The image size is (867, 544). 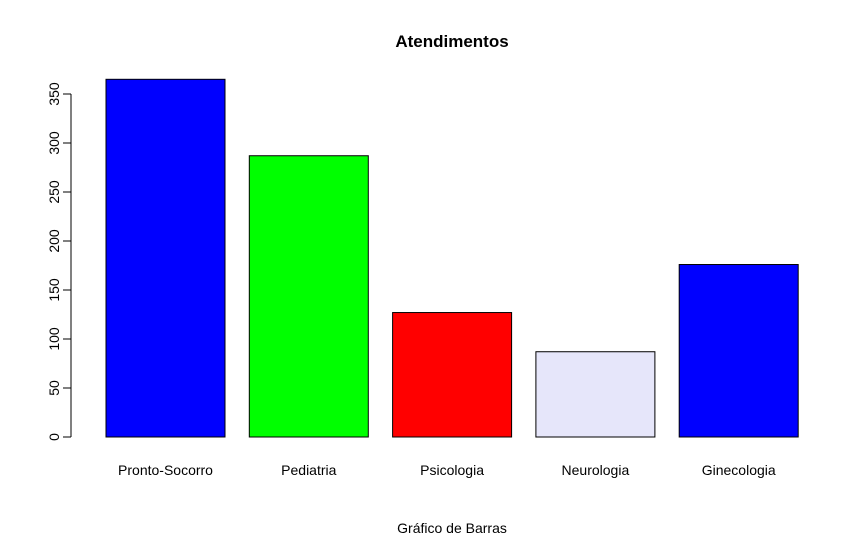 What do you see at coordinates (54, 339) in the screenshot?
I see `y-tick-label: 100` at bounding box center [54, 339].